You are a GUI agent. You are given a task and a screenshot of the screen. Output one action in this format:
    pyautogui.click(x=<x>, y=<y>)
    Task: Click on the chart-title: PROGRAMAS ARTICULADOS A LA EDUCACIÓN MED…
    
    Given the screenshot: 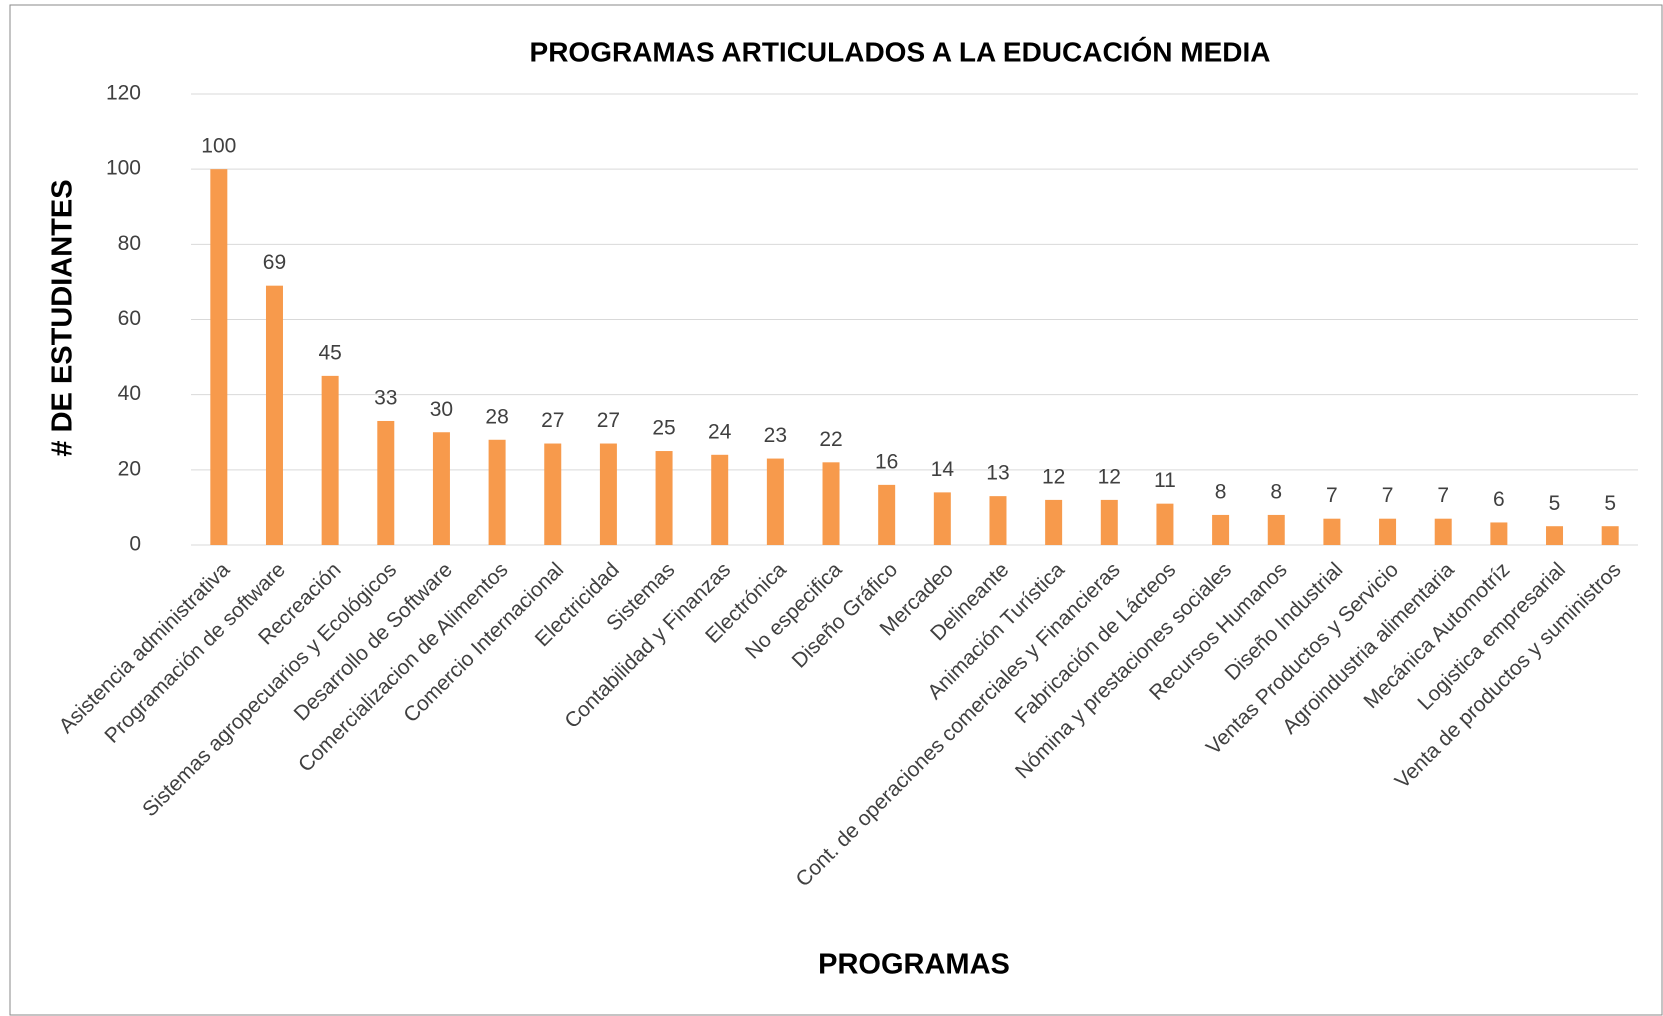 What is the action you would take?
    pyautogui.click(x=900, y=51)
    